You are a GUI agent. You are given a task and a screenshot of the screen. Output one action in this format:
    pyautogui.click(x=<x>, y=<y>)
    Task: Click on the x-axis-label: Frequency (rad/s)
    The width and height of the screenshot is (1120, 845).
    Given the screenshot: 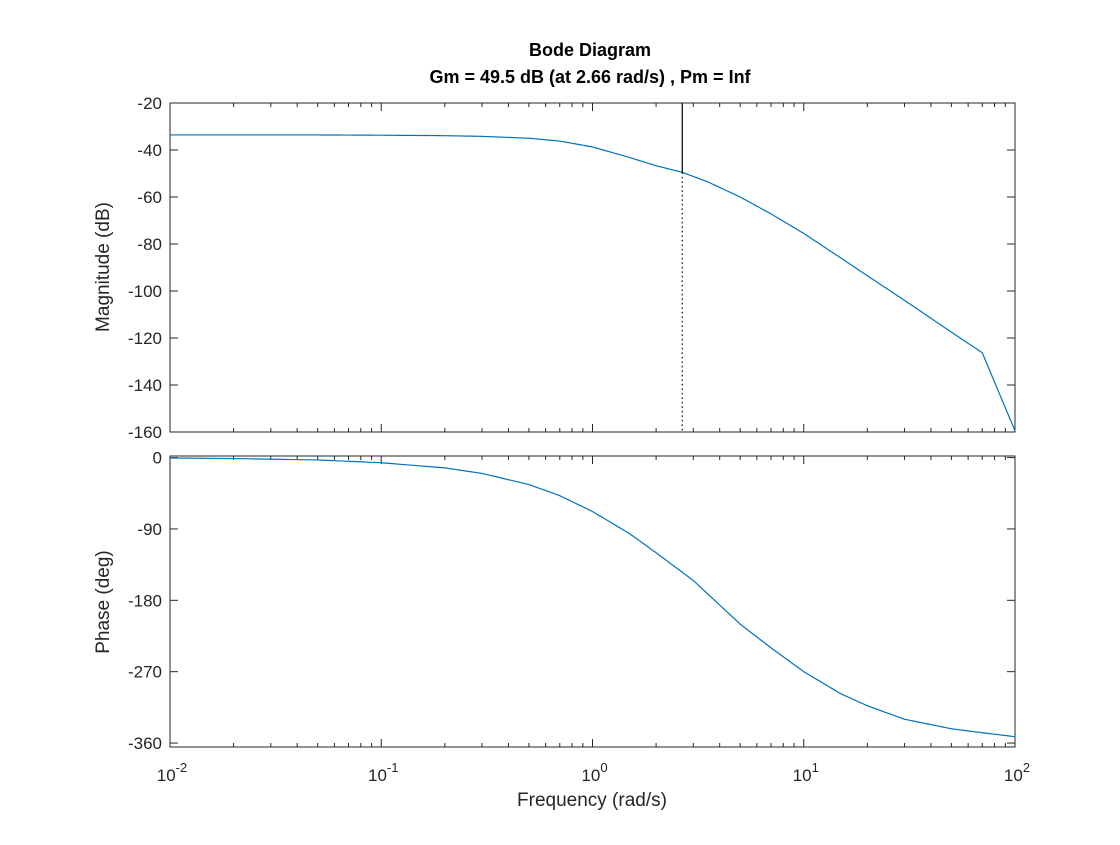 What is the action you would take?
    pyautogui.click(x=592, y=800)
    